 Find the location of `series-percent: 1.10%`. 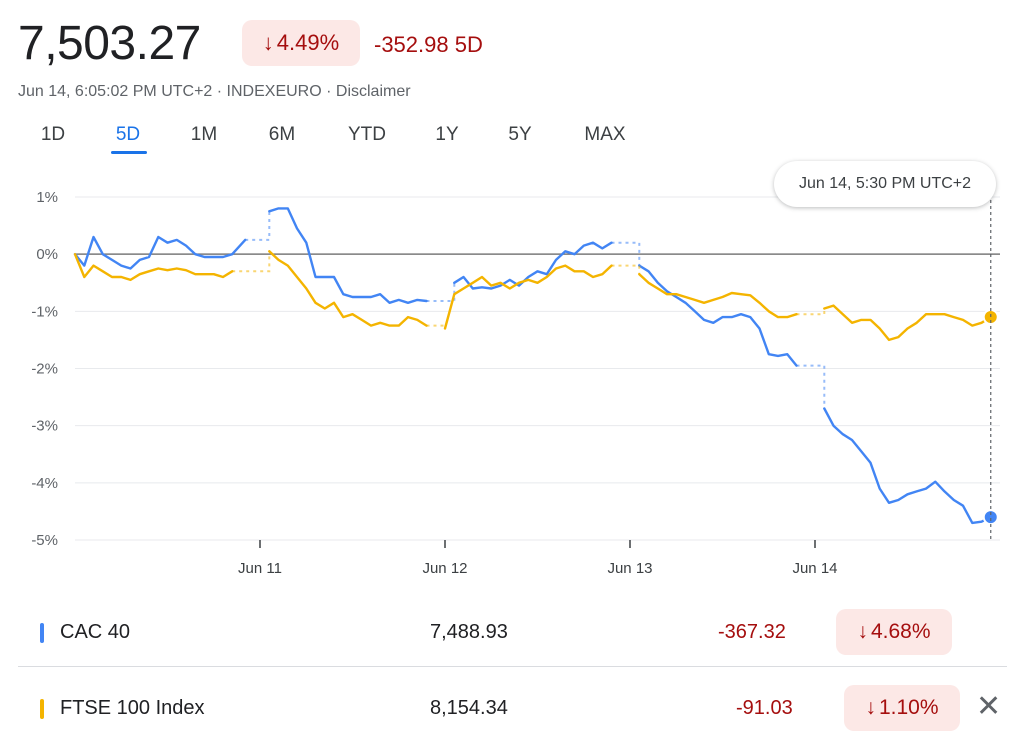

series-percent: 1.10% is located at coordinates (908, 707).